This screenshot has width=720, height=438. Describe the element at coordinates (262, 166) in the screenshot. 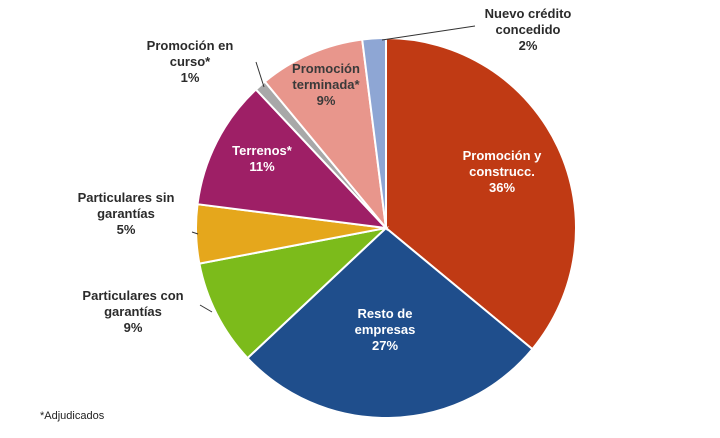

I see `slice-percent: 11%` at that location.